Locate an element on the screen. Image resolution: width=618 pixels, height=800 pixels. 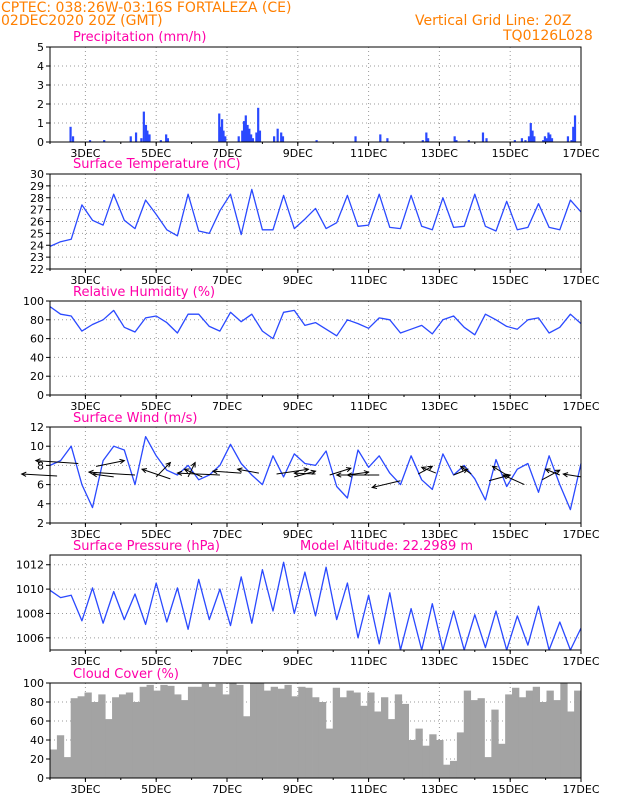
y-tick-label: 23 is located at coordinates (37, 257).